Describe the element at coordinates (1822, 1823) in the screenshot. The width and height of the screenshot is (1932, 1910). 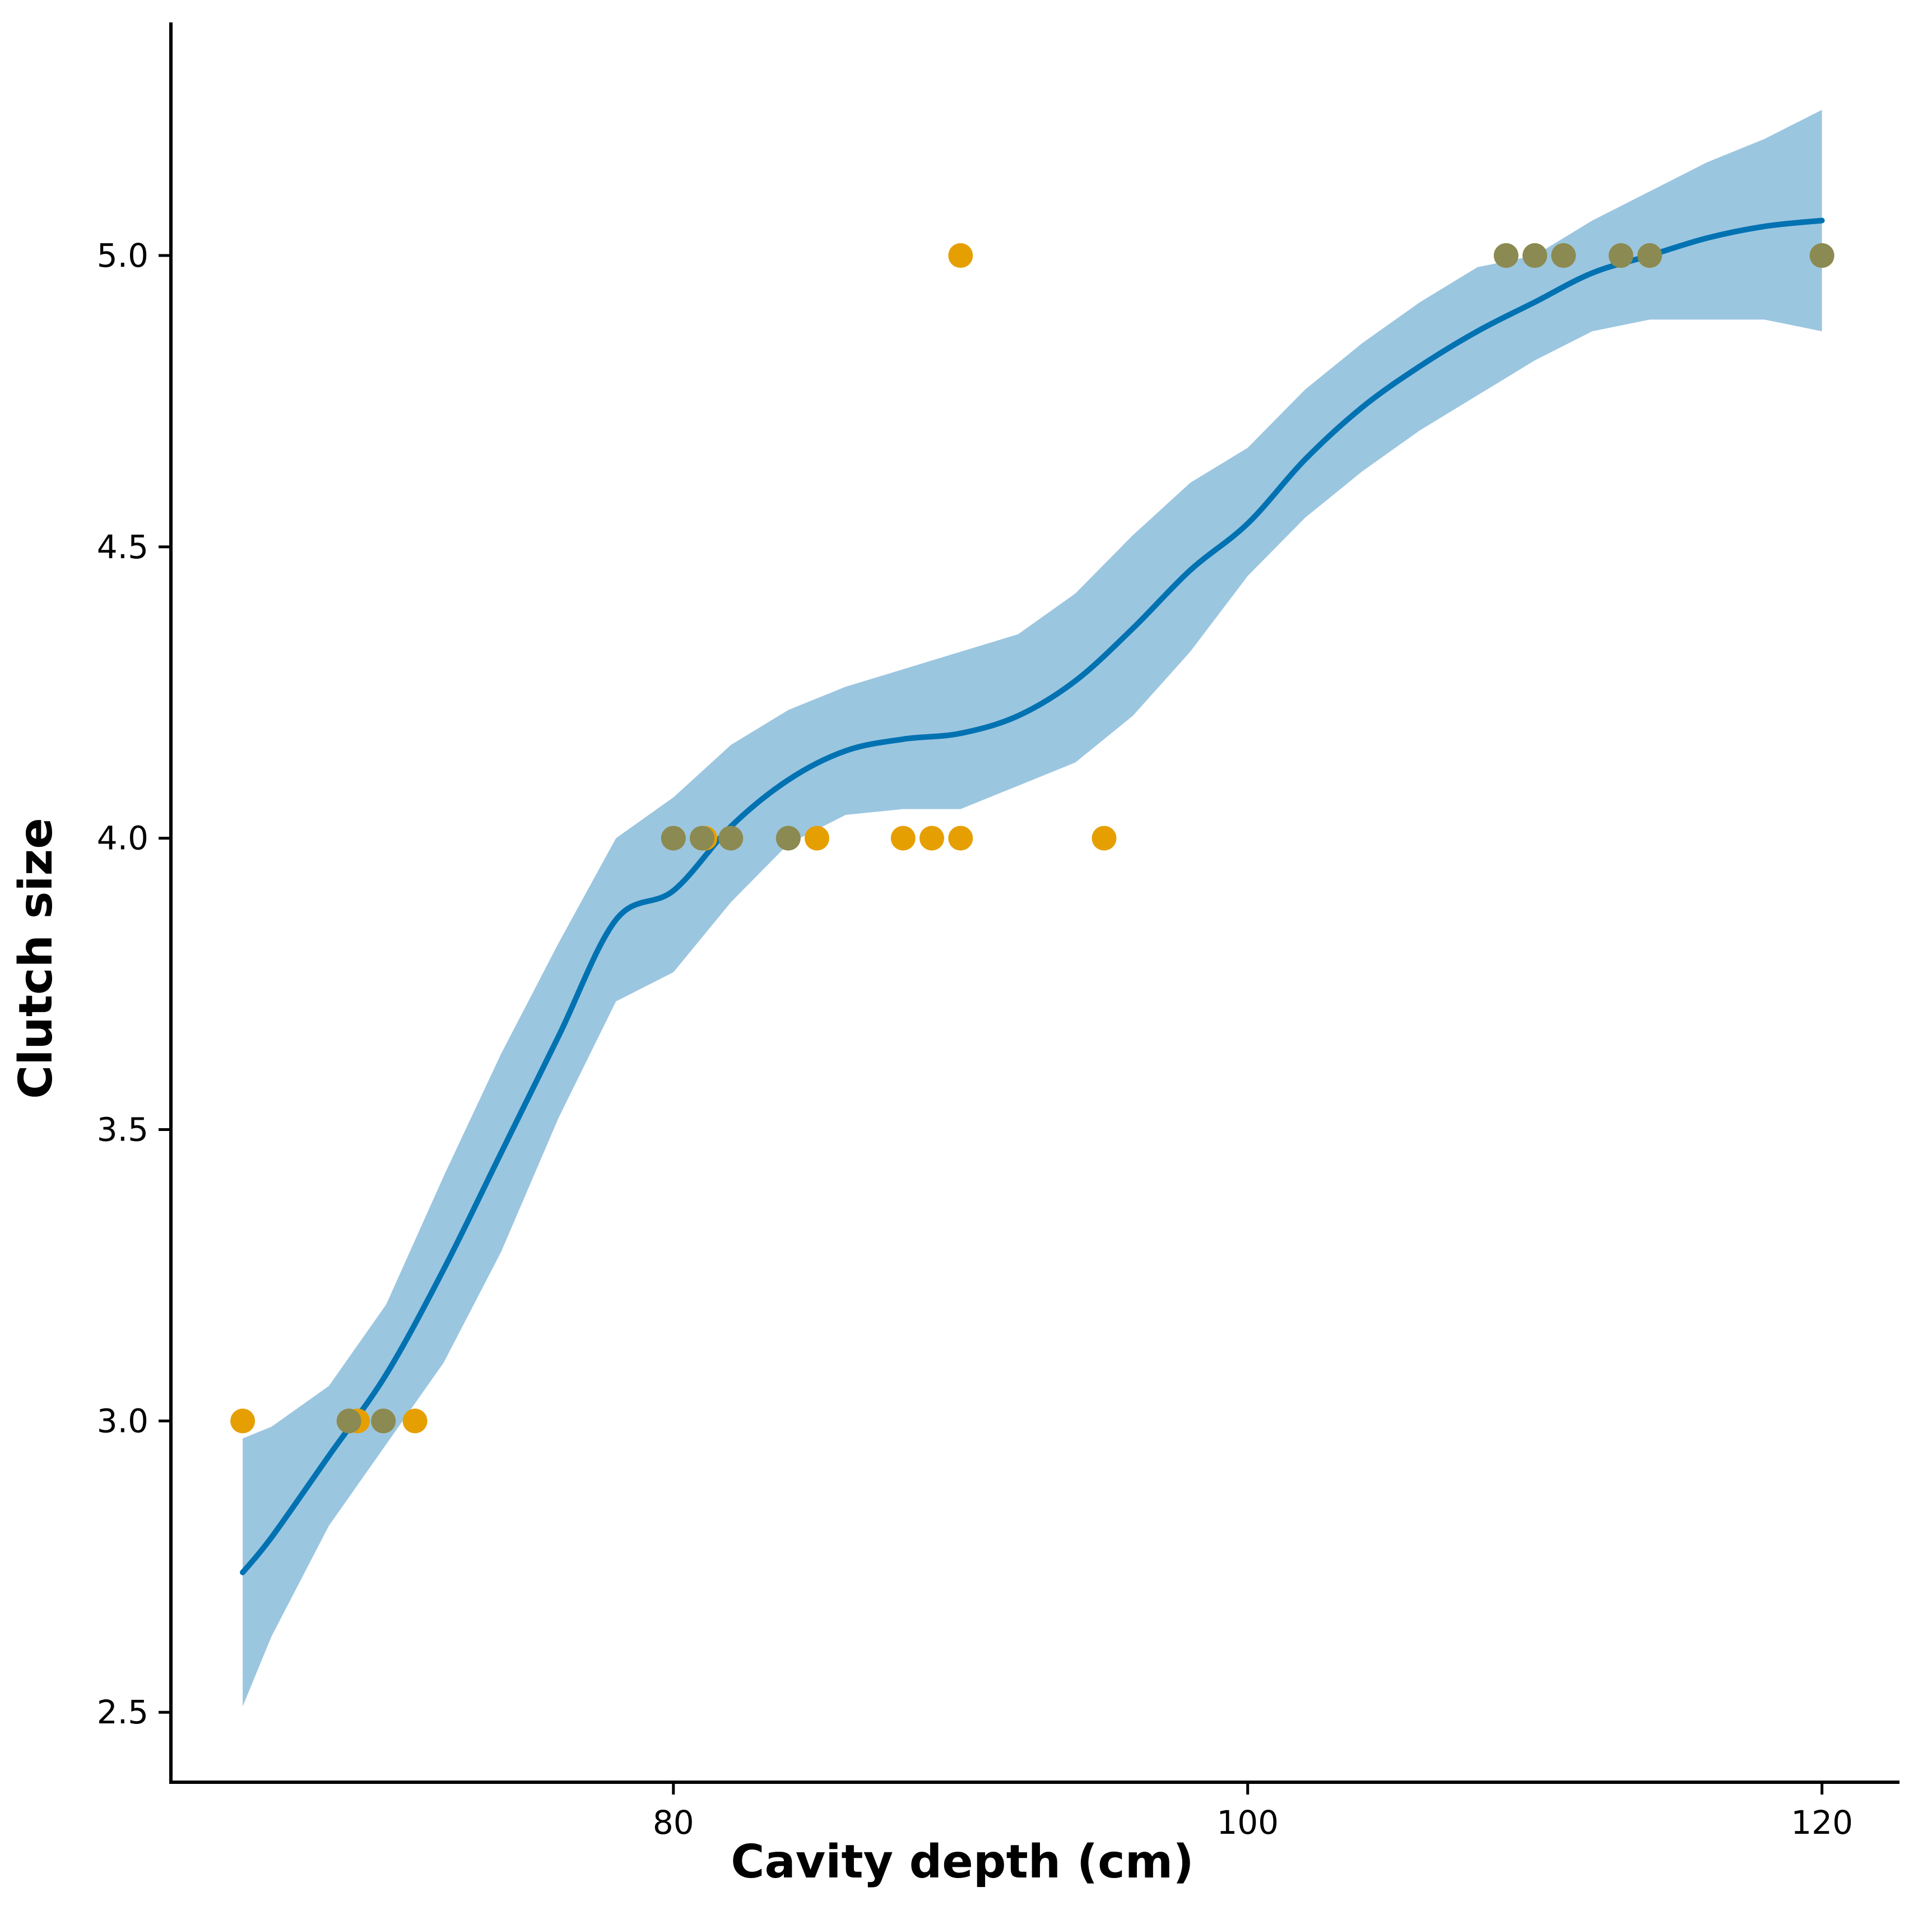
I see `x-tick-label: 120` at that location.